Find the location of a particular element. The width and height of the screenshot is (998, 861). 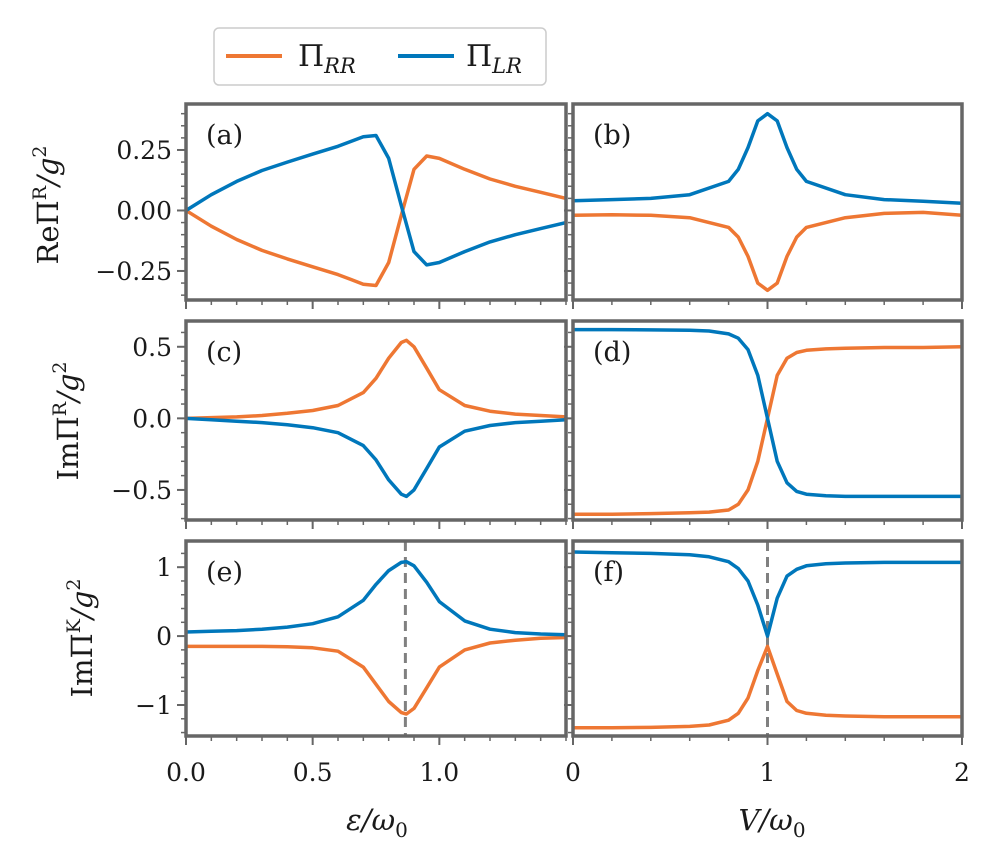

legend-box is located at coordinates (380, 56).